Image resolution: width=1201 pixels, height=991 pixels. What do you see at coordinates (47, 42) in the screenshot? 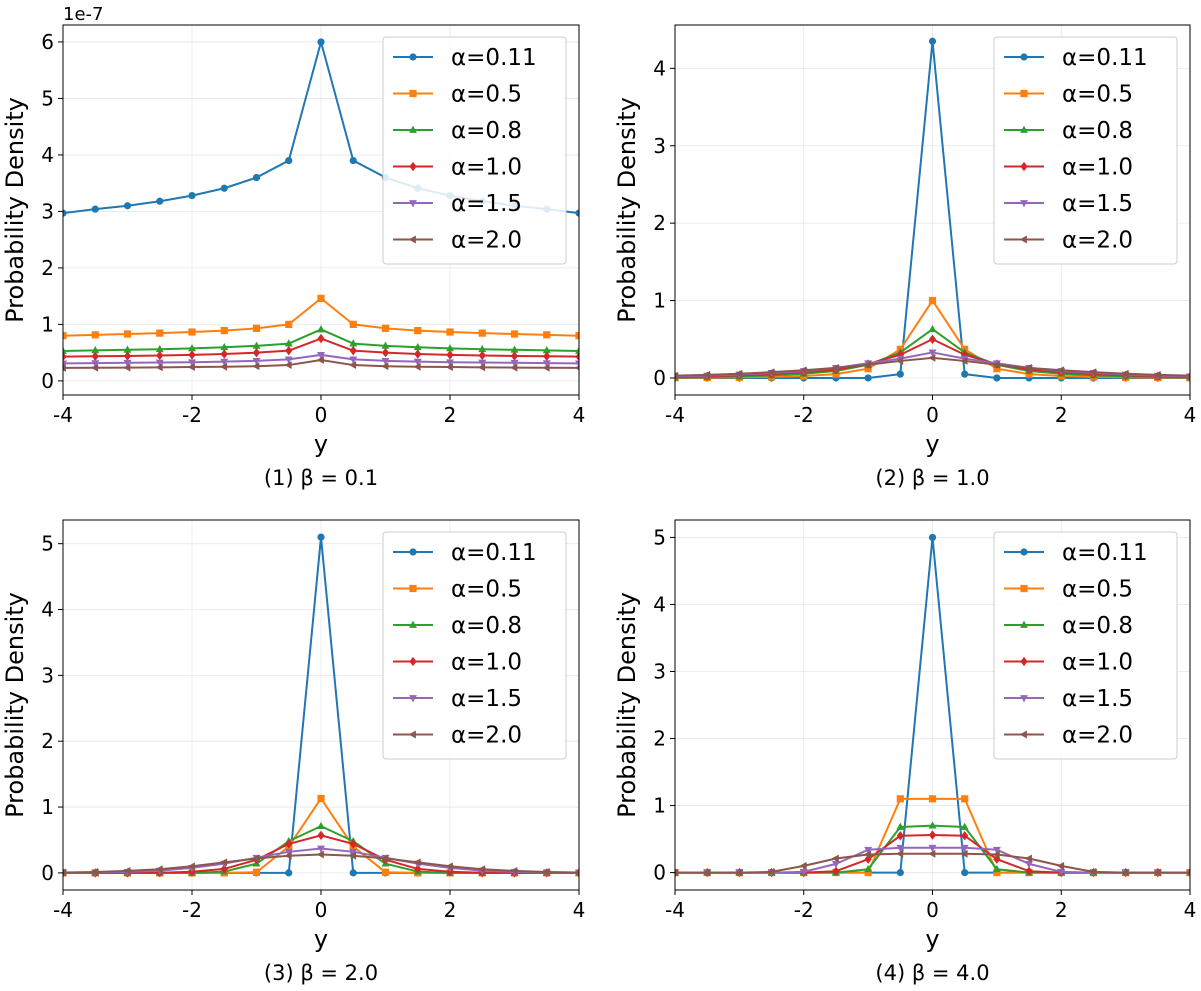
I see `y-tick-label: 6` at bounding box center [47, 42].